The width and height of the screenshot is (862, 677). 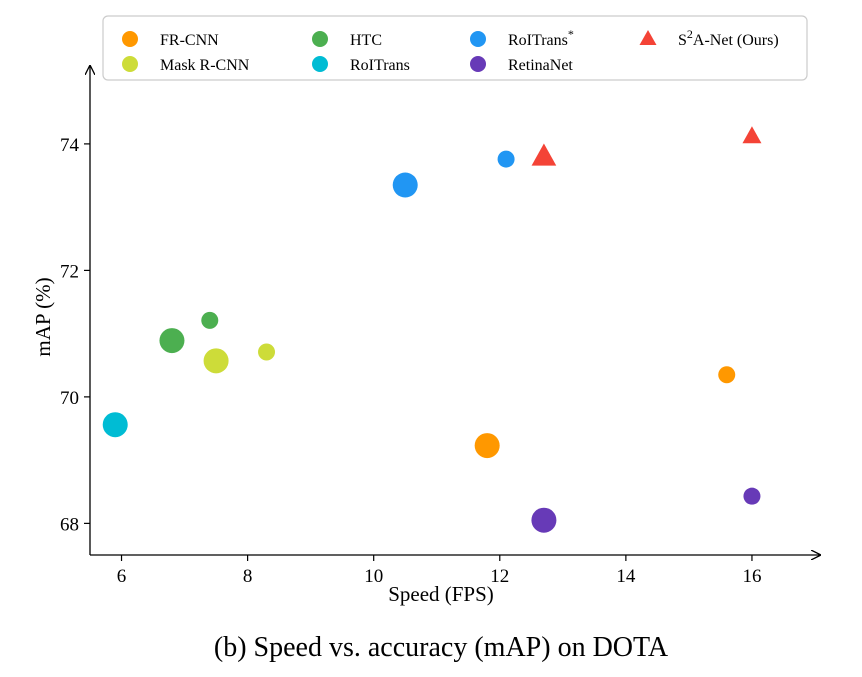 What do you see at coordinates (69, 271) in the screenshot?
I see `y-tick-label: 72` at bounding box center [69, 271].